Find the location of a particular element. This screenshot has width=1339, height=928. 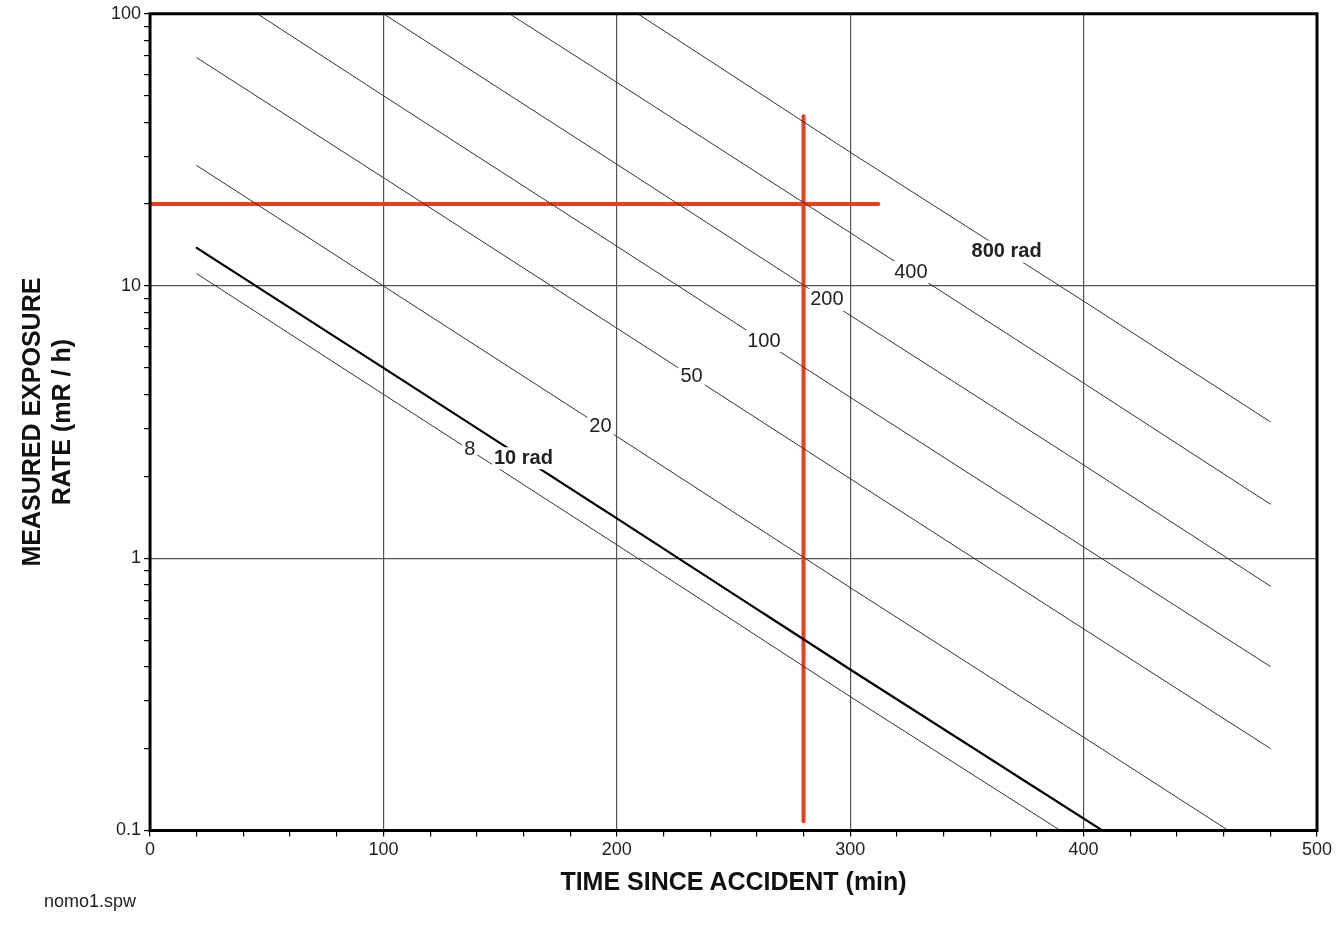

x-axis-title: TIME SINCE ACCIDENT (min) is located at coordinates (733, 880).